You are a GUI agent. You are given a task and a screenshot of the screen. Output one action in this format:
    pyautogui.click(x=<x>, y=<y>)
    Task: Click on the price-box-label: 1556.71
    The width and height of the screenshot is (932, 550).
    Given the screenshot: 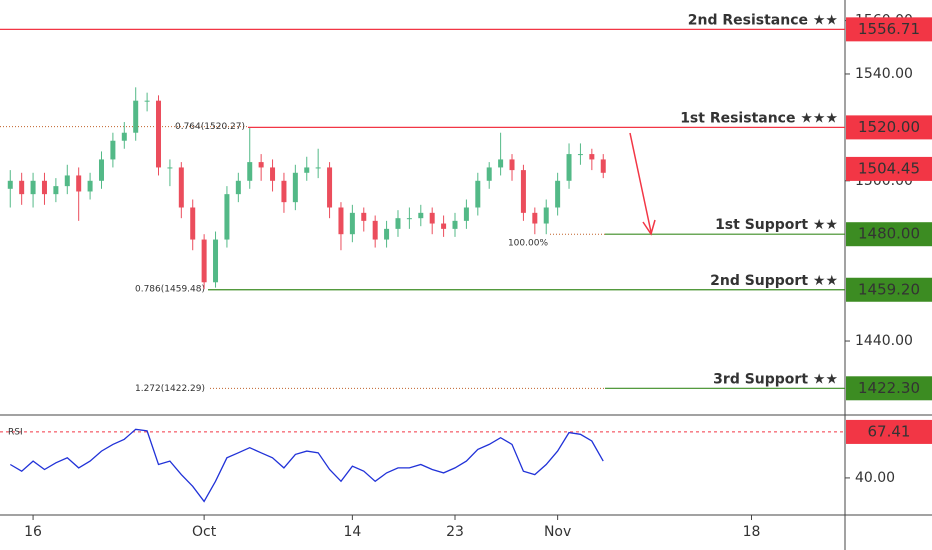 What is the action you would take?
    pyautogui.click(x=889, y=29)
    